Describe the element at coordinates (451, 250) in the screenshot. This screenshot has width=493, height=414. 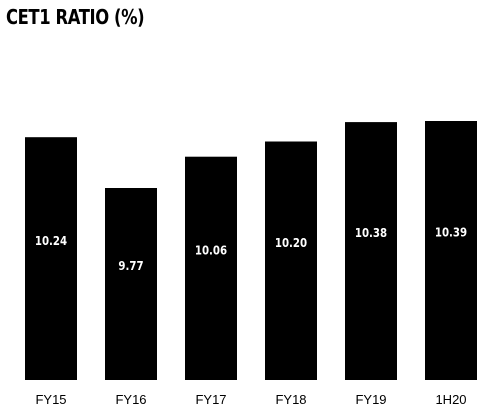
I see `bar-1h20` at that location.